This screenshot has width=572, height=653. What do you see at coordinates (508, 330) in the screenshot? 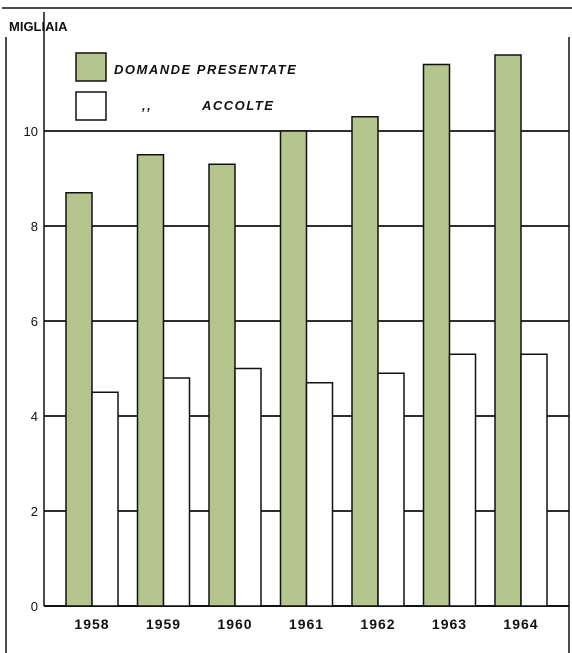
I see `bar-domande-1964` at bounding box center [508, 330].